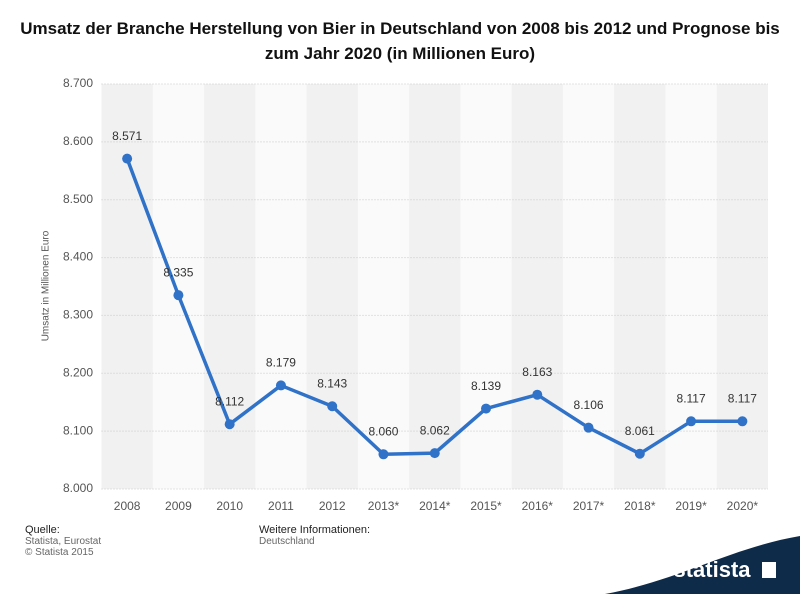 Image resolution: width=800 pixels, height=594 pixels. What do you see at coordinates (229, 506) in the screenshot?
I see `x-tick-label: 2010` at bounding box center [229, 506].